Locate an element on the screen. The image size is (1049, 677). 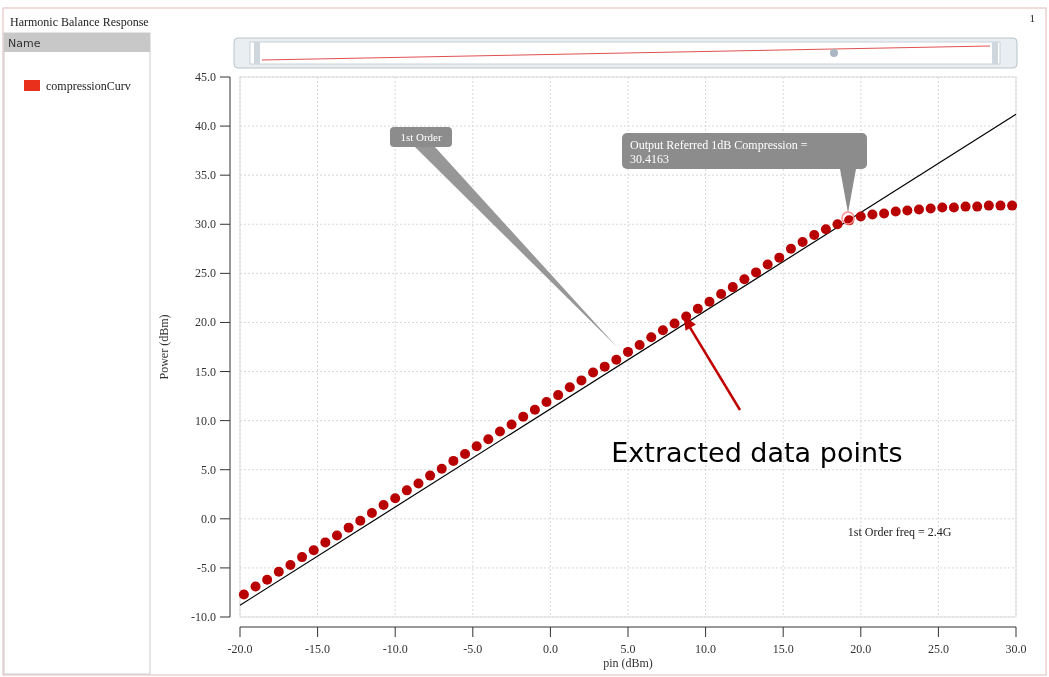
y-tick-label: 5.0 is located at coordinates (208, 469).